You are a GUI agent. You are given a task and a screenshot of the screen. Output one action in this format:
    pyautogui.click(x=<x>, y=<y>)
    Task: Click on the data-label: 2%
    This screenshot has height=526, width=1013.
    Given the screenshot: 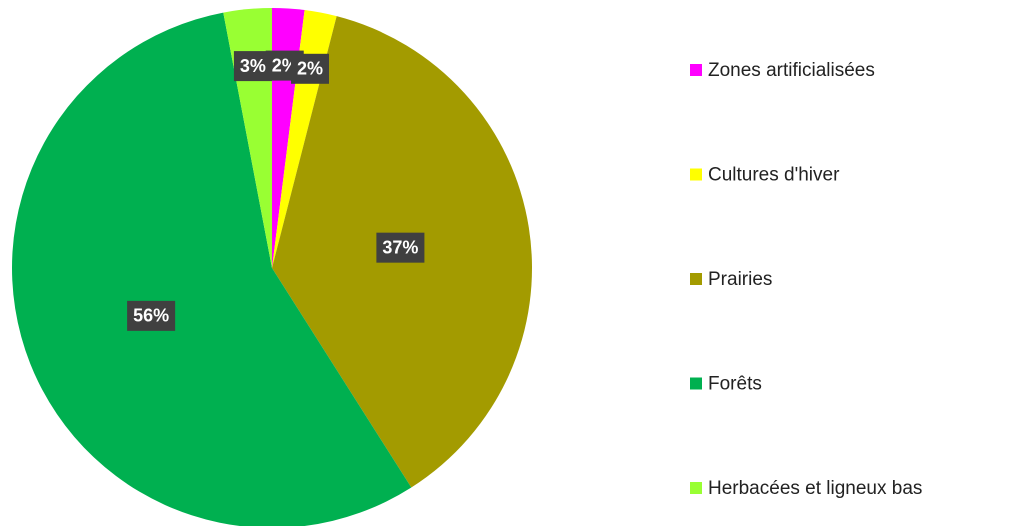 What is the action you would take?
    pyautogui.click(x=310, y=69)
    